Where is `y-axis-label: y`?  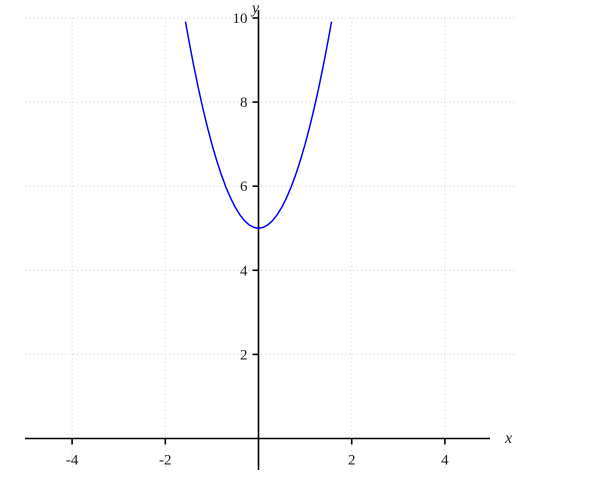 y-axis-label: y is located at coordinates (255, 8).